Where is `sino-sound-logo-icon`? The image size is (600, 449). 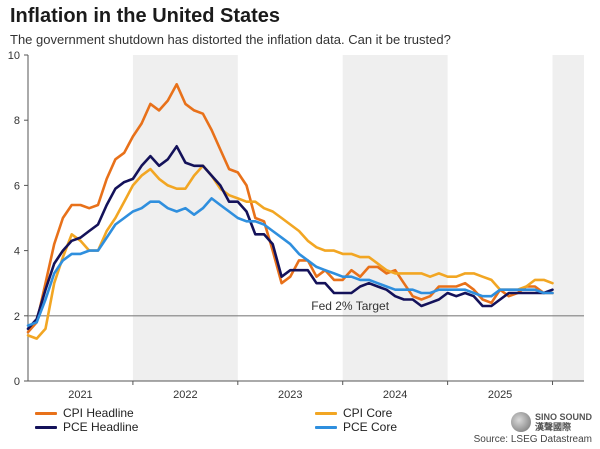 sino-sound-logo-icon is located at coordinates (520, 422).